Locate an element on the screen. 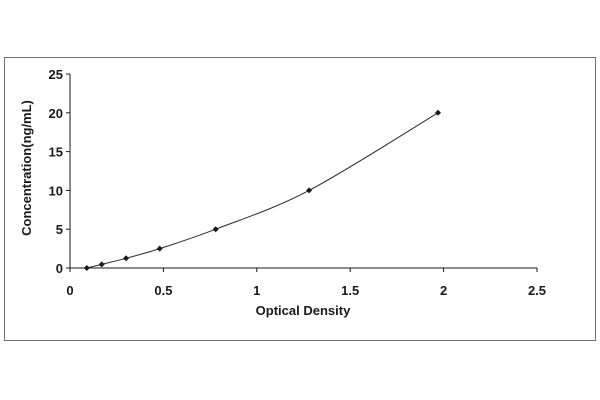 This screenshot has height=400, width=600. x-tick-label: 1.5 is located at coordinates (350, 290).